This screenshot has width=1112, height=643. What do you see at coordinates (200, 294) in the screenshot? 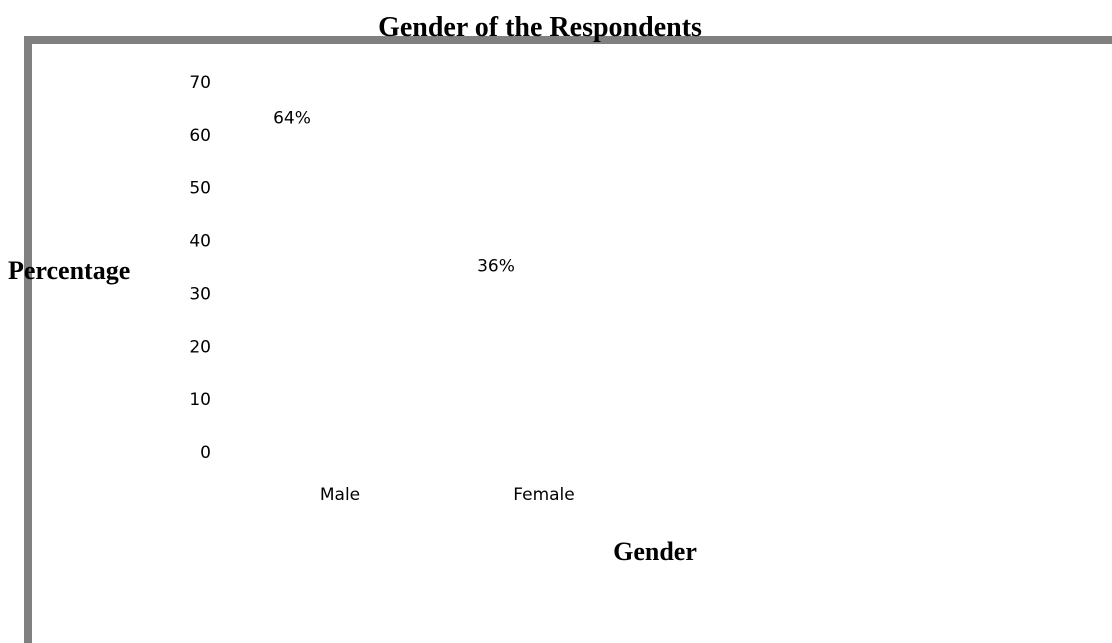
I see `y-tick-label: 30` at bounding box center [200, 294].